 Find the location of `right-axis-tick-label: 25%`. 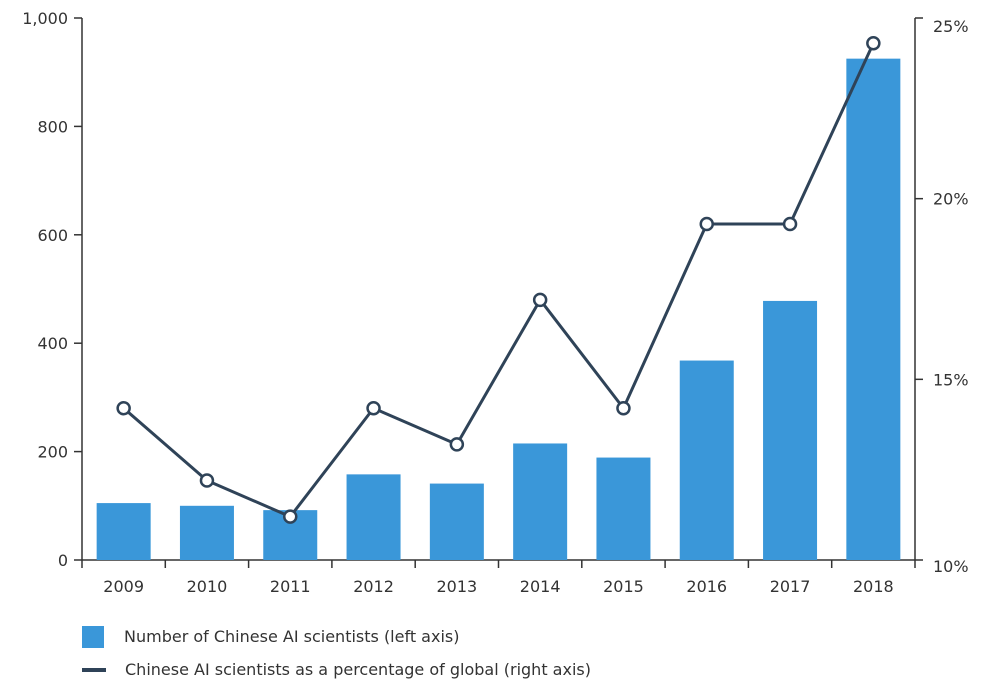

right-axis-tick-label: 25% is located at coordinates (951, 26).